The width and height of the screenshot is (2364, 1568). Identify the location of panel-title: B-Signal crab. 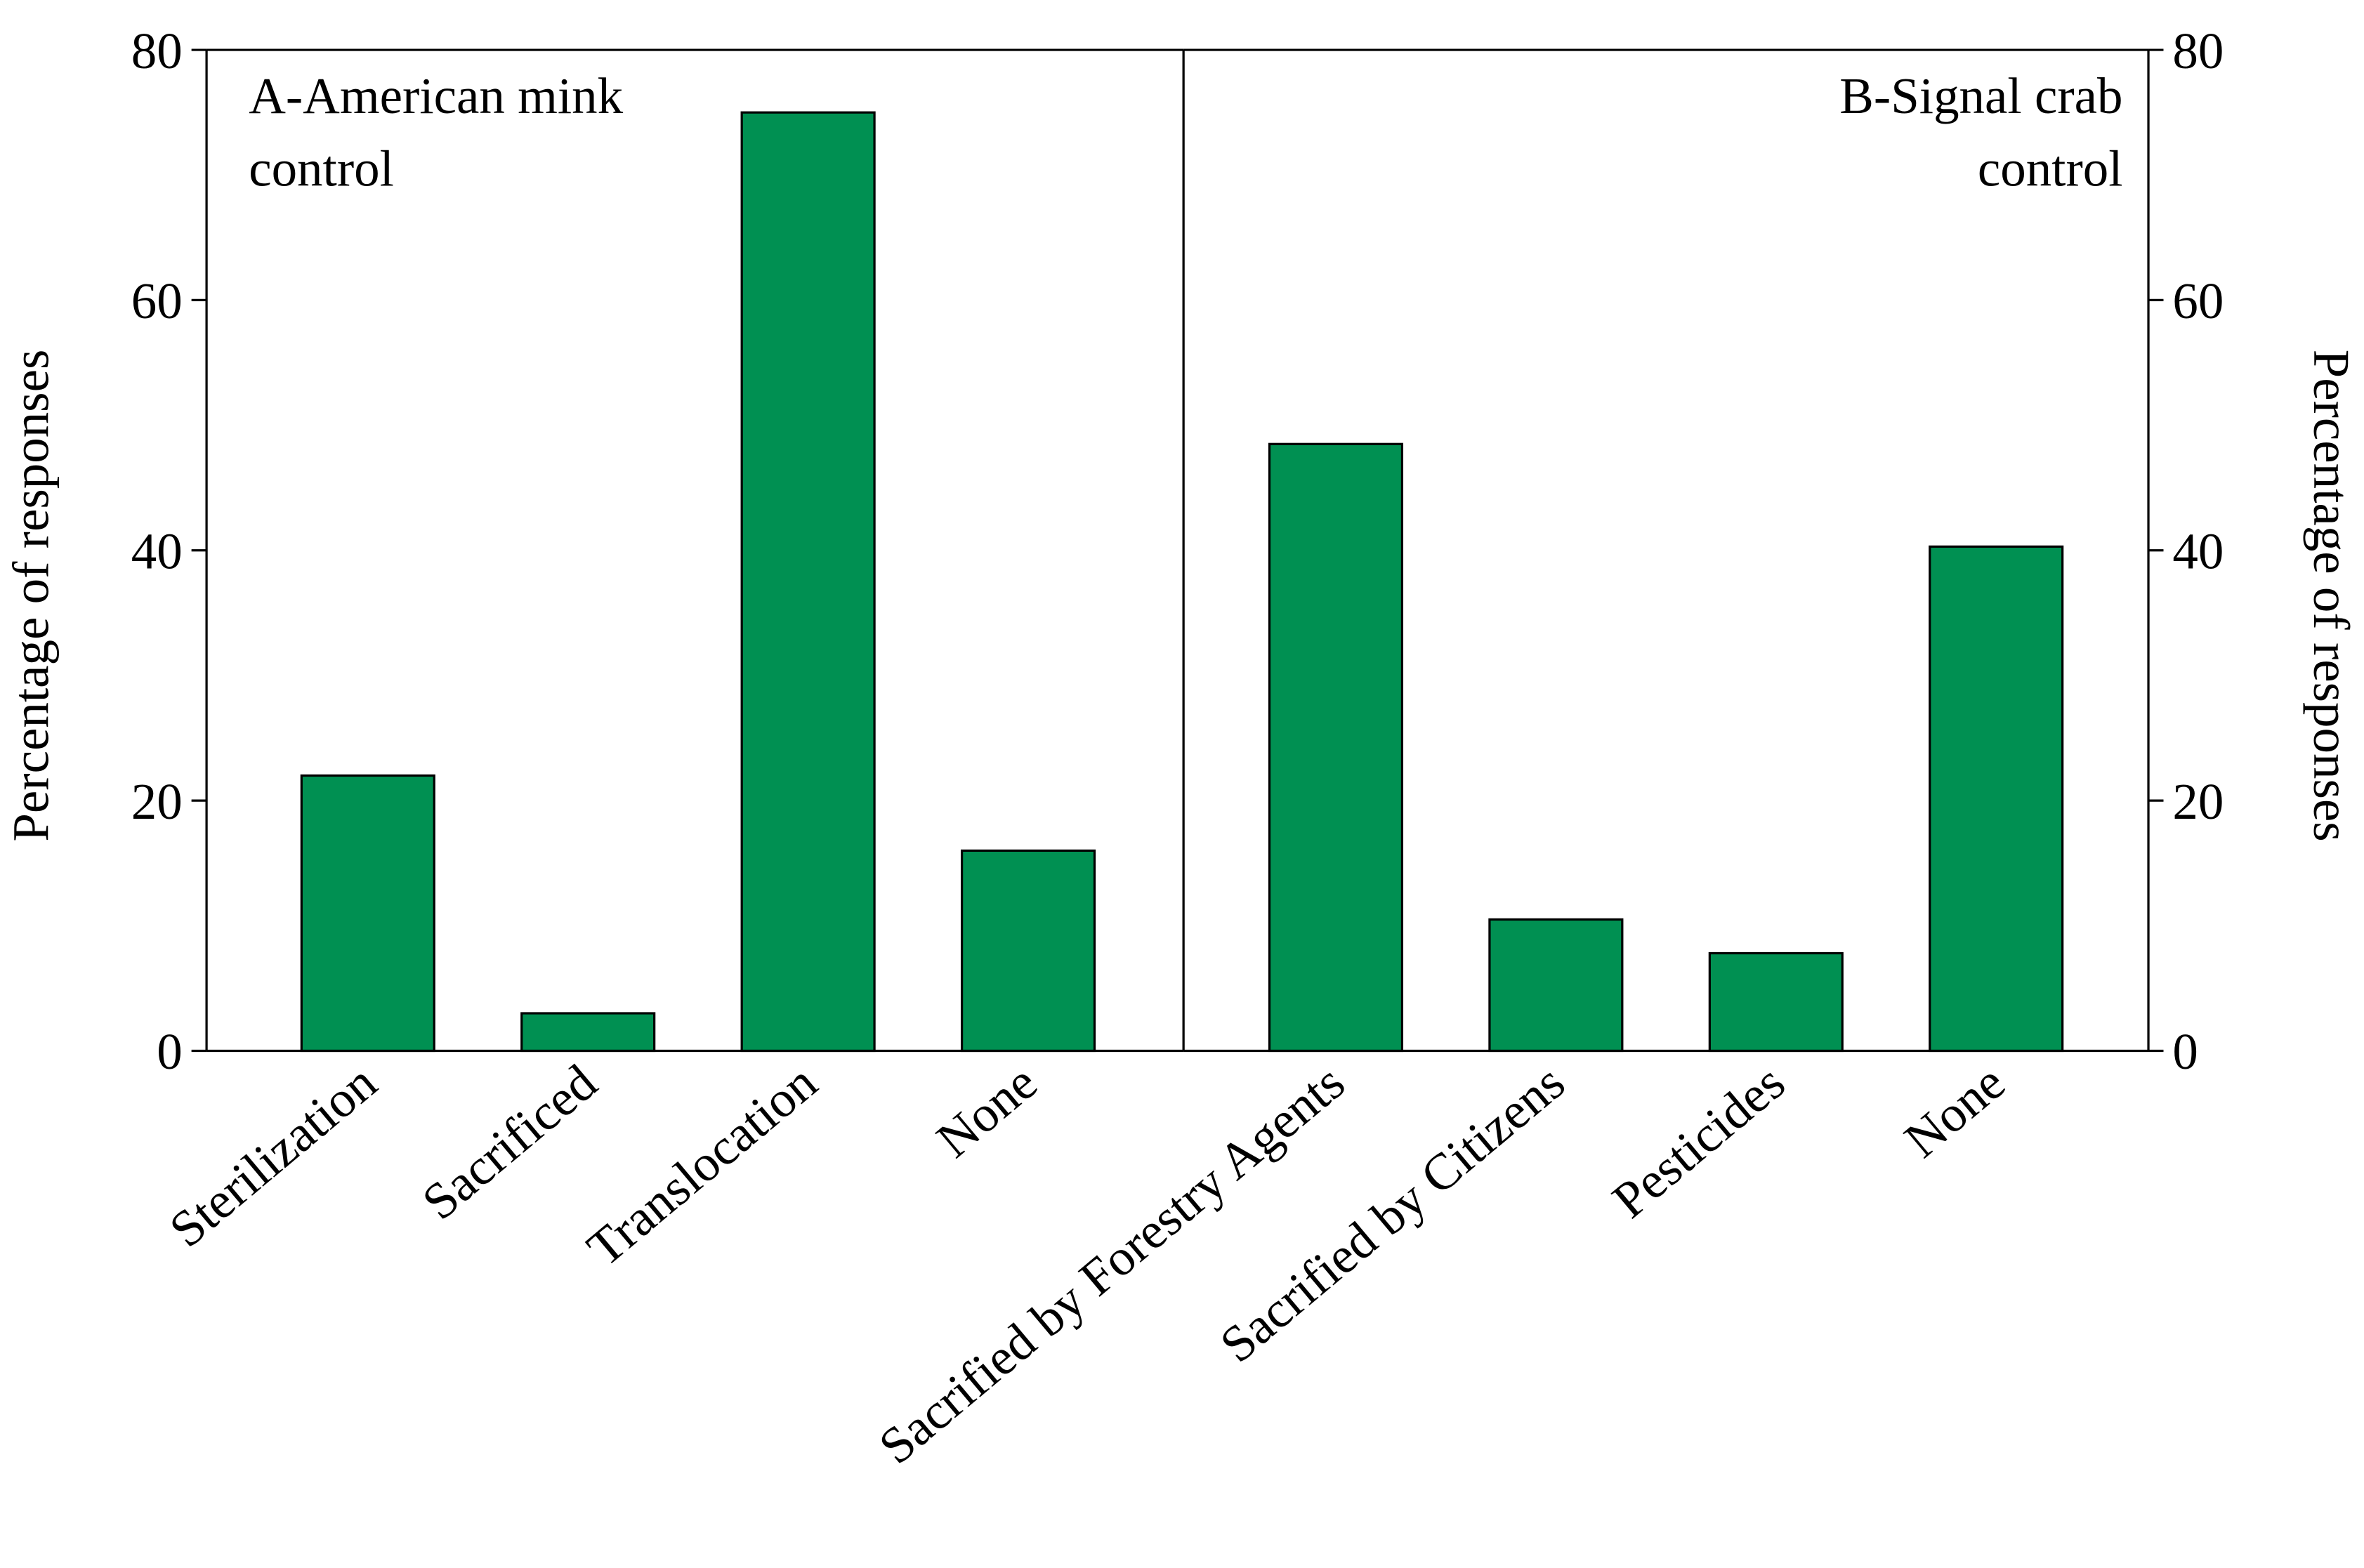
(1981, 95).